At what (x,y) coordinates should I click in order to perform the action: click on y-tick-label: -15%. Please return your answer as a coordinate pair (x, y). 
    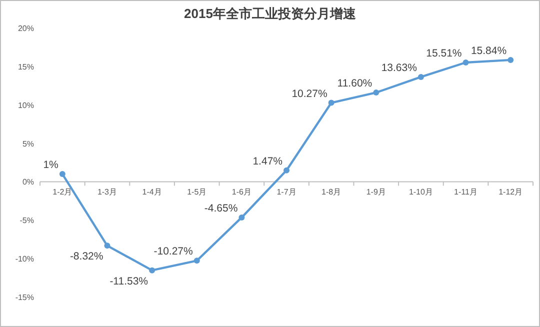
    Looking at the image, I should click on (24, 297).